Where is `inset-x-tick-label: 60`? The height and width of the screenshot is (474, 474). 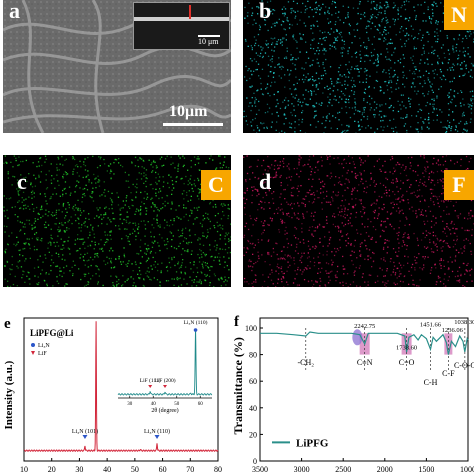
inset-x-tick-label: 60 is located at coordinates (201, 404).